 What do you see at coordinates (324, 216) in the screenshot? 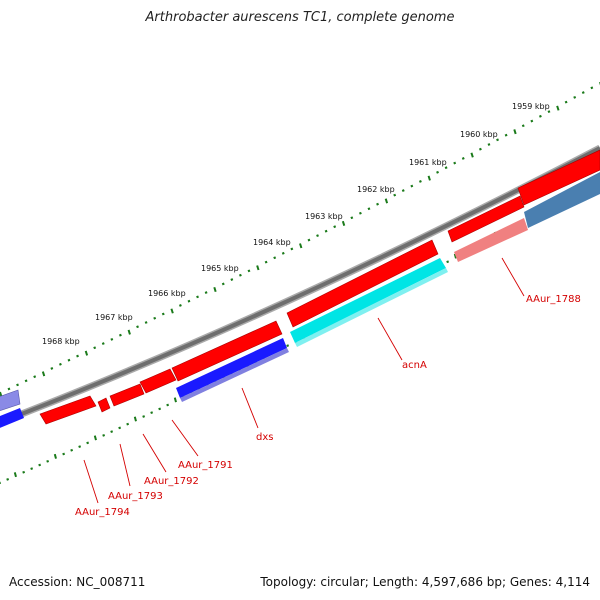
I see `kbp-label: 1963 kbp` at bounding box center [324, 216].